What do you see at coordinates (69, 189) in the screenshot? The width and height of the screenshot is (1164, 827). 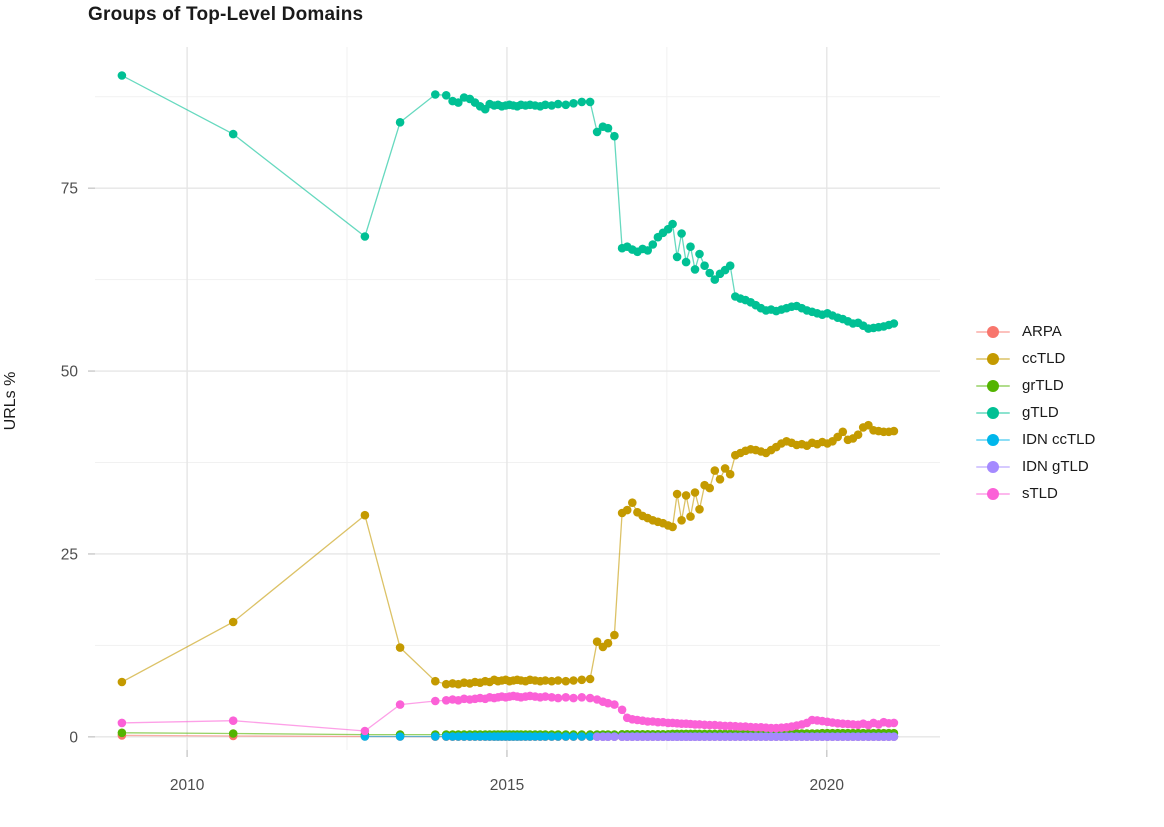 I see `y-tick-label: 75` at bounding box center [69, 189].